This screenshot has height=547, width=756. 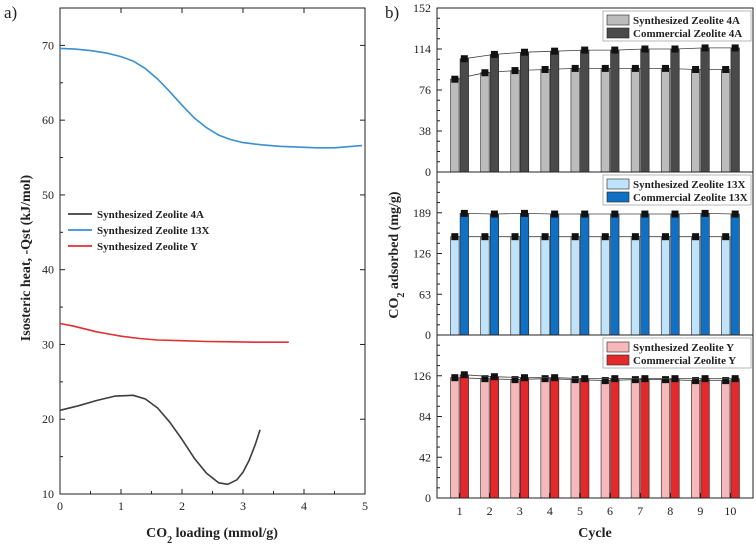 I want to click on x-tick-label: 2, so click(x=182, y=506).